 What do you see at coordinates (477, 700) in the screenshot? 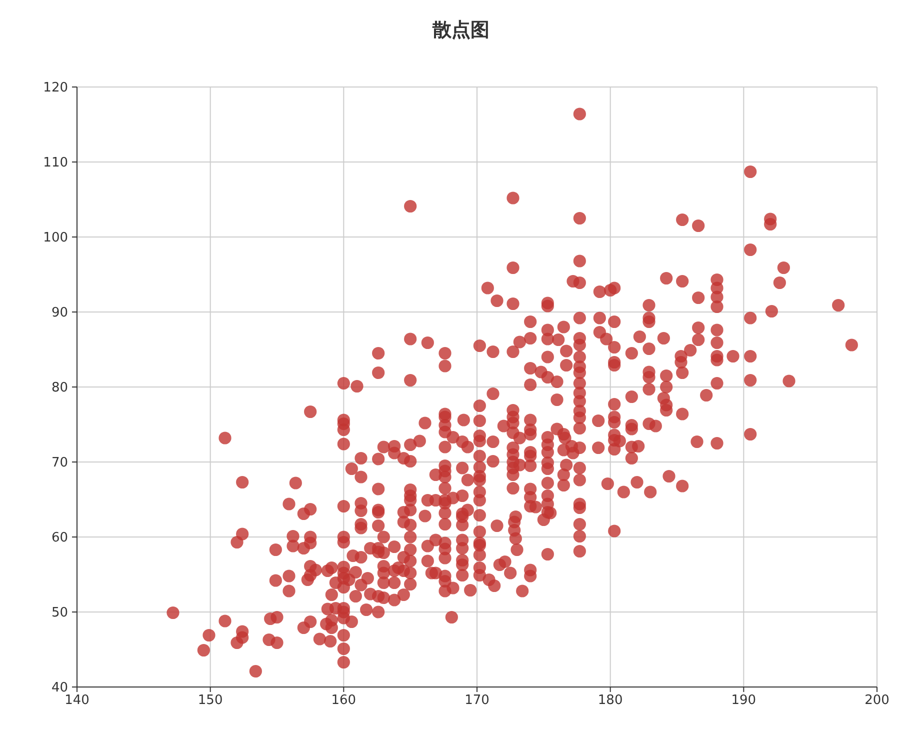
I see `x-tick-label: 170` at bounding box center [477, 700].